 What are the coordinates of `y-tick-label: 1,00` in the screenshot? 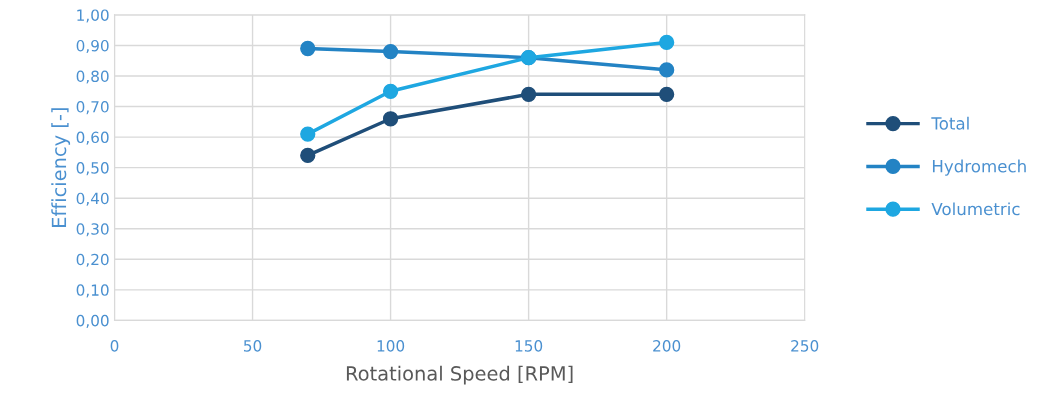 It's located at (93, 16).